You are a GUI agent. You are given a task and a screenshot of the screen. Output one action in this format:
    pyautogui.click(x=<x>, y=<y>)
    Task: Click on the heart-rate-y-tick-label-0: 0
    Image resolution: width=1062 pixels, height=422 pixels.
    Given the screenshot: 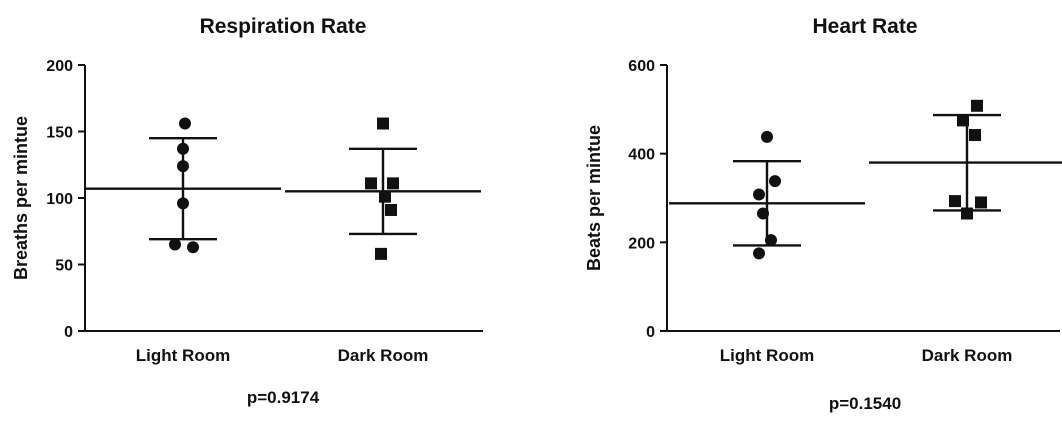 What is the action you would take?
    pyautogui.click(x=650, y=332)
    